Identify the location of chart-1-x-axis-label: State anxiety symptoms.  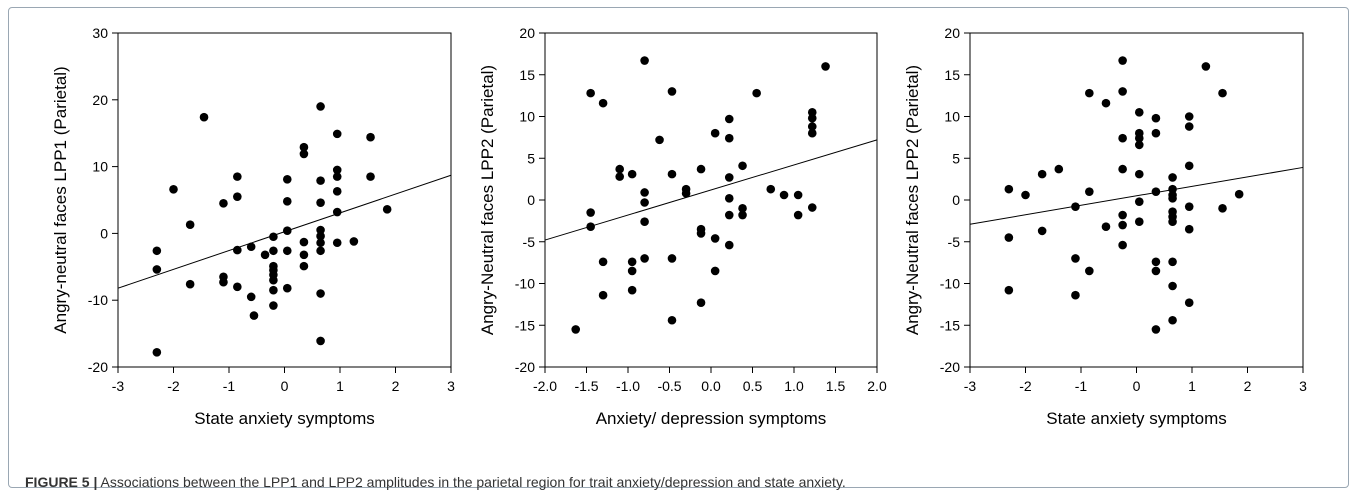
(284, 418).